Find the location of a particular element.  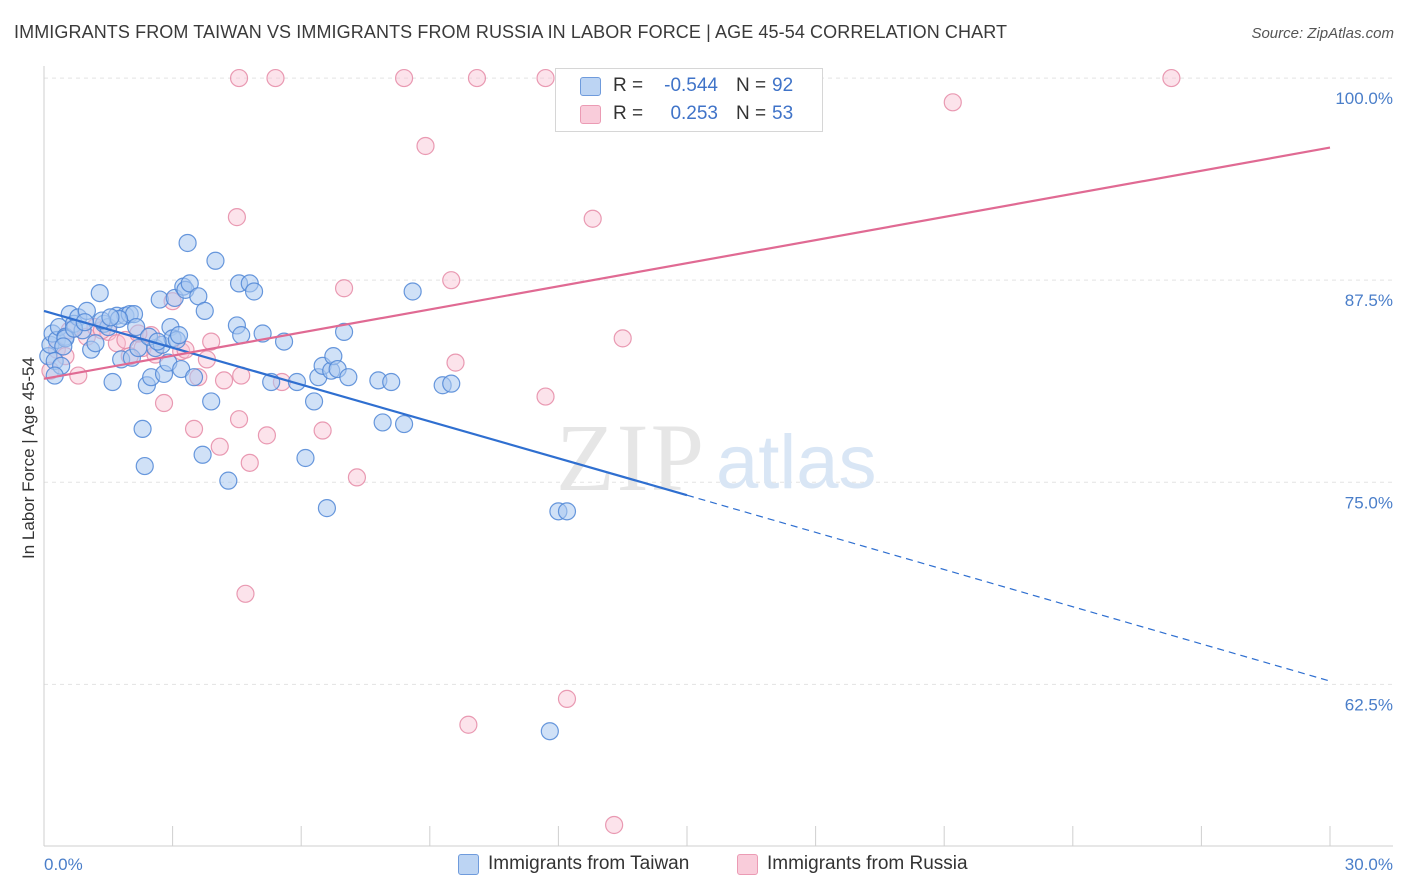

legend-r-value: 0.253 is located at coordinates (694, 113).